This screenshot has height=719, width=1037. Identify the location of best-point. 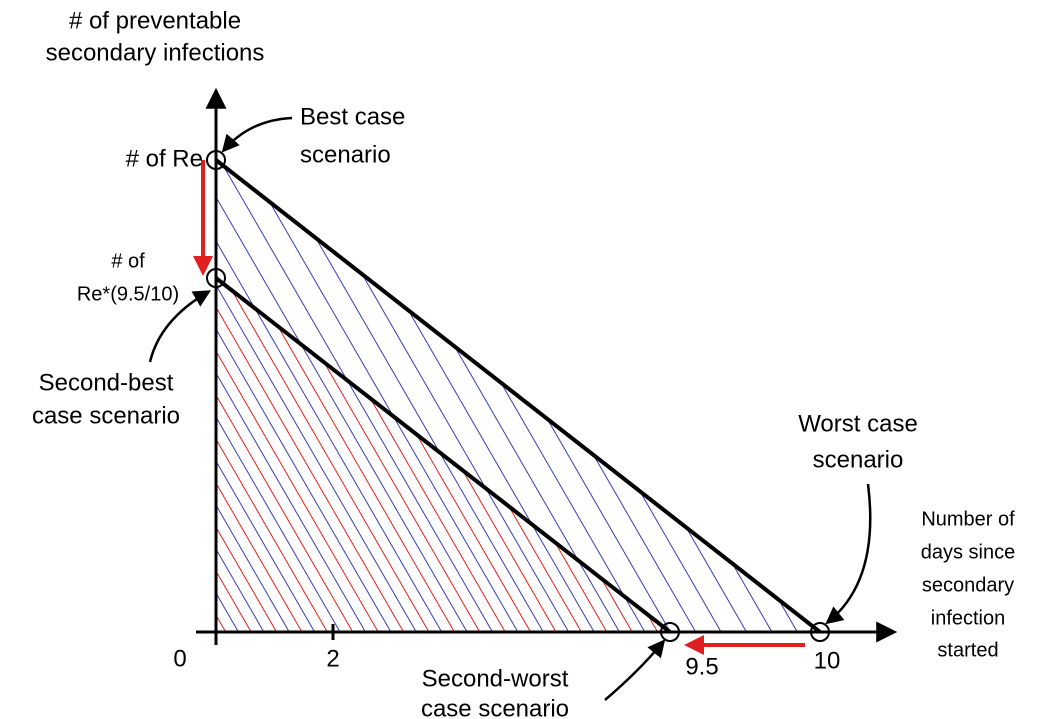
(216, 160).